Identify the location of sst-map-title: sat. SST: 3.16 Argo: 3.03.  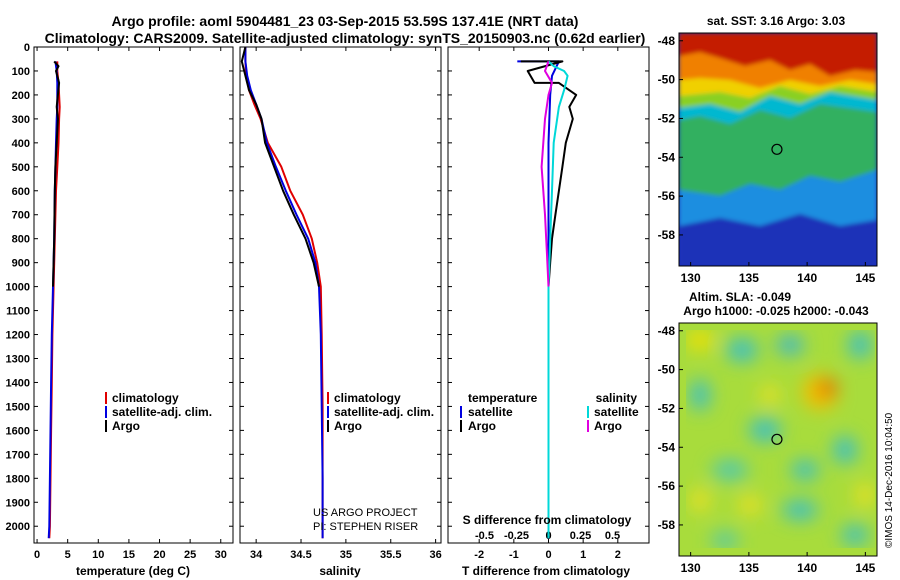
(776, 21).